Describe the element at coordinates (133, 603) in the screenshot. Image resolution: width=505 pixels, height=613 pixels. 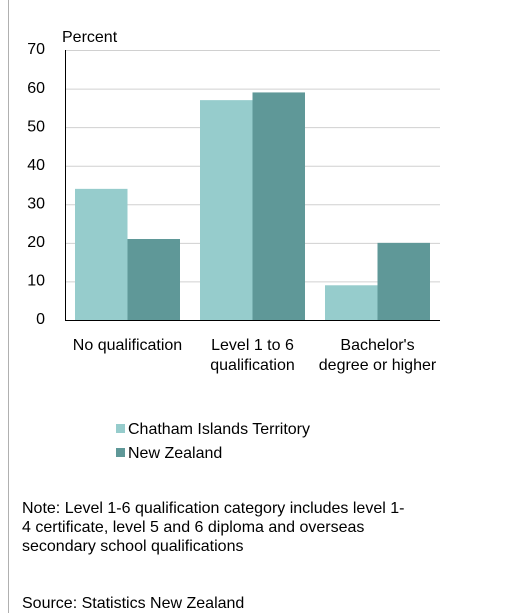
I see `source: Source: Statistics New Zealand` at that location.